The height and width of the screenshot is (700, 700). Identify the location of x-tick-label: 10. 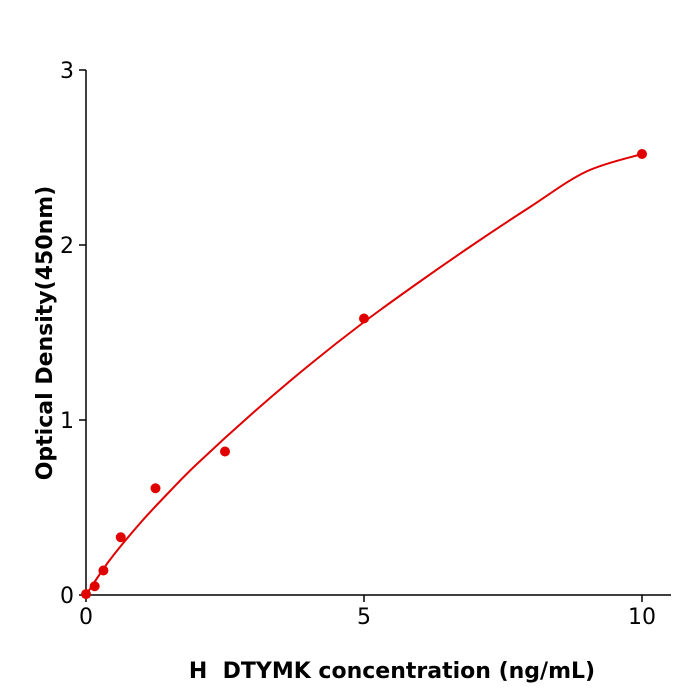
(642, 617).